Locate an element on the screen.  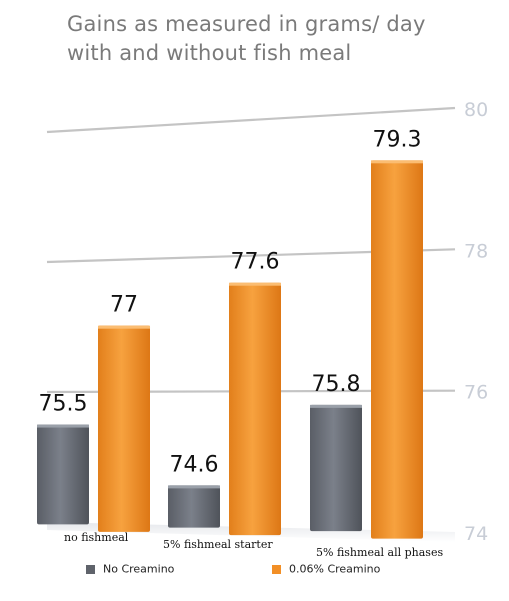
legend-item-creamino: 0.06% Creamino is located at coordinates (326, 569).